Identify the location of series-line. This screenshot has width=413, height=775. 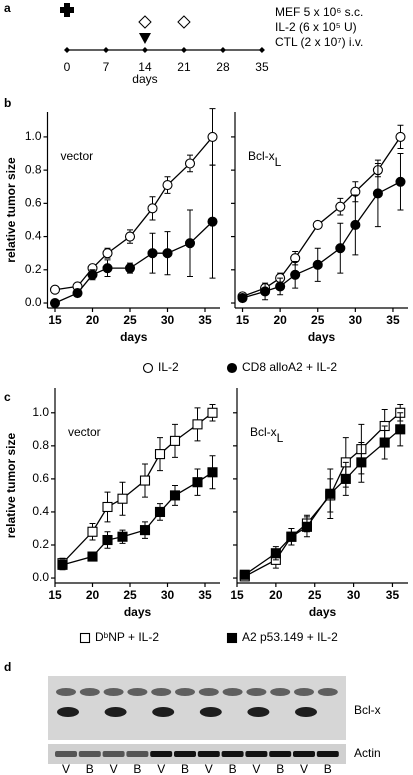
(322, 502).